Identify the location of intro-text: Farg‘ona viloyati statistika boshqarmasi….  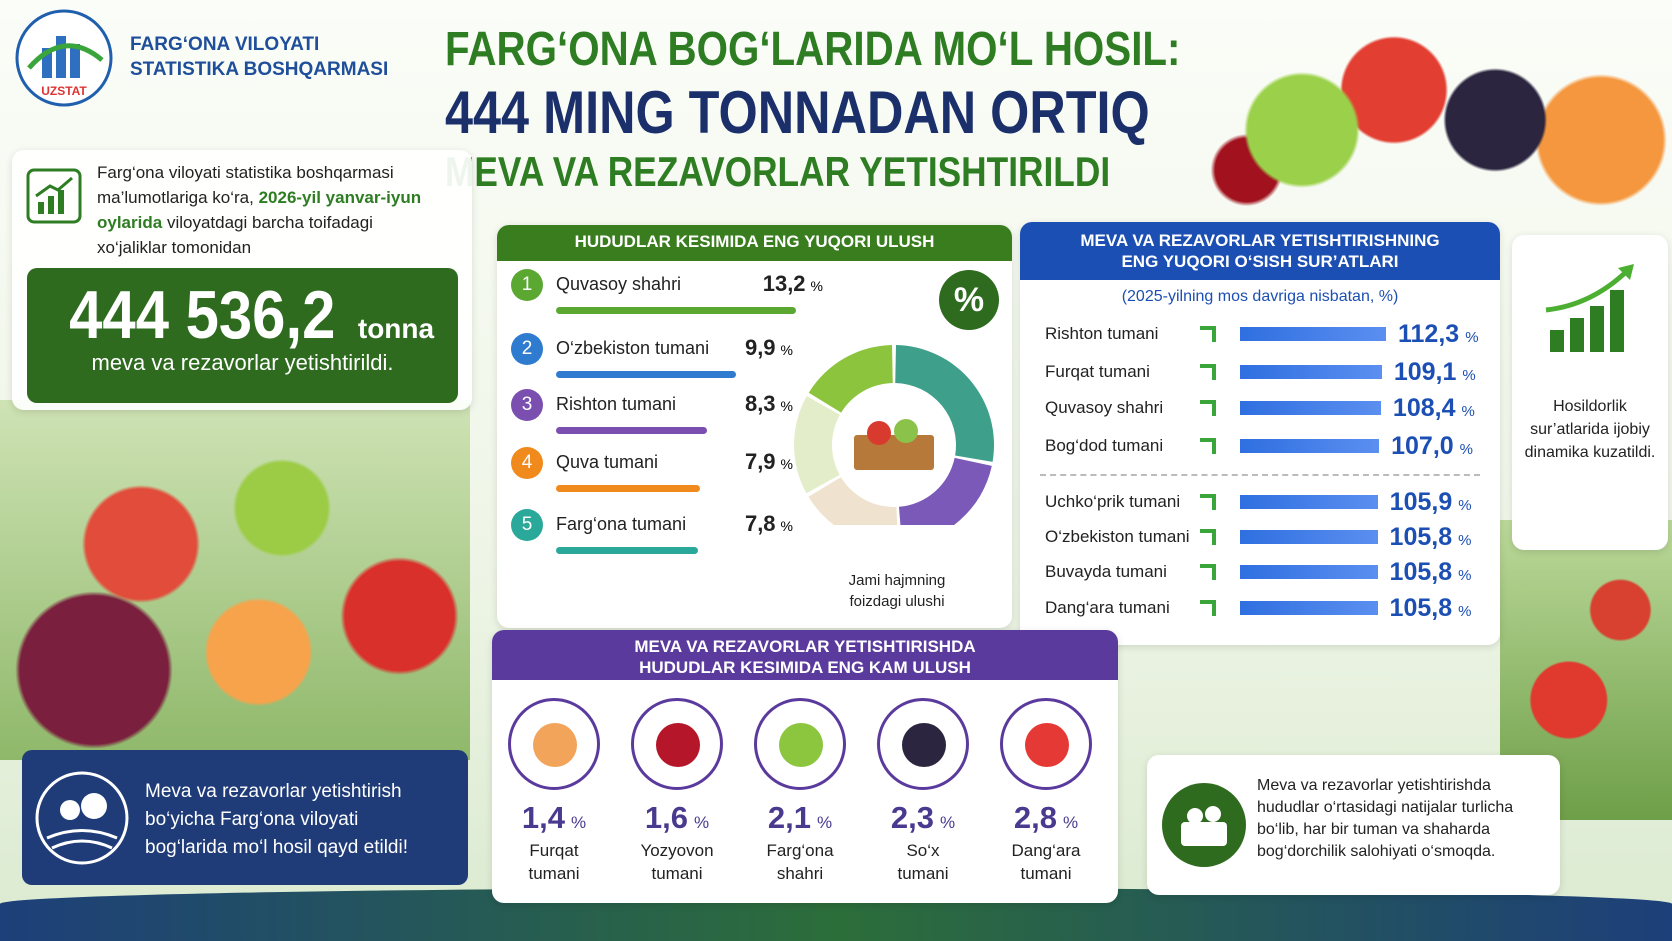
(262, 210).